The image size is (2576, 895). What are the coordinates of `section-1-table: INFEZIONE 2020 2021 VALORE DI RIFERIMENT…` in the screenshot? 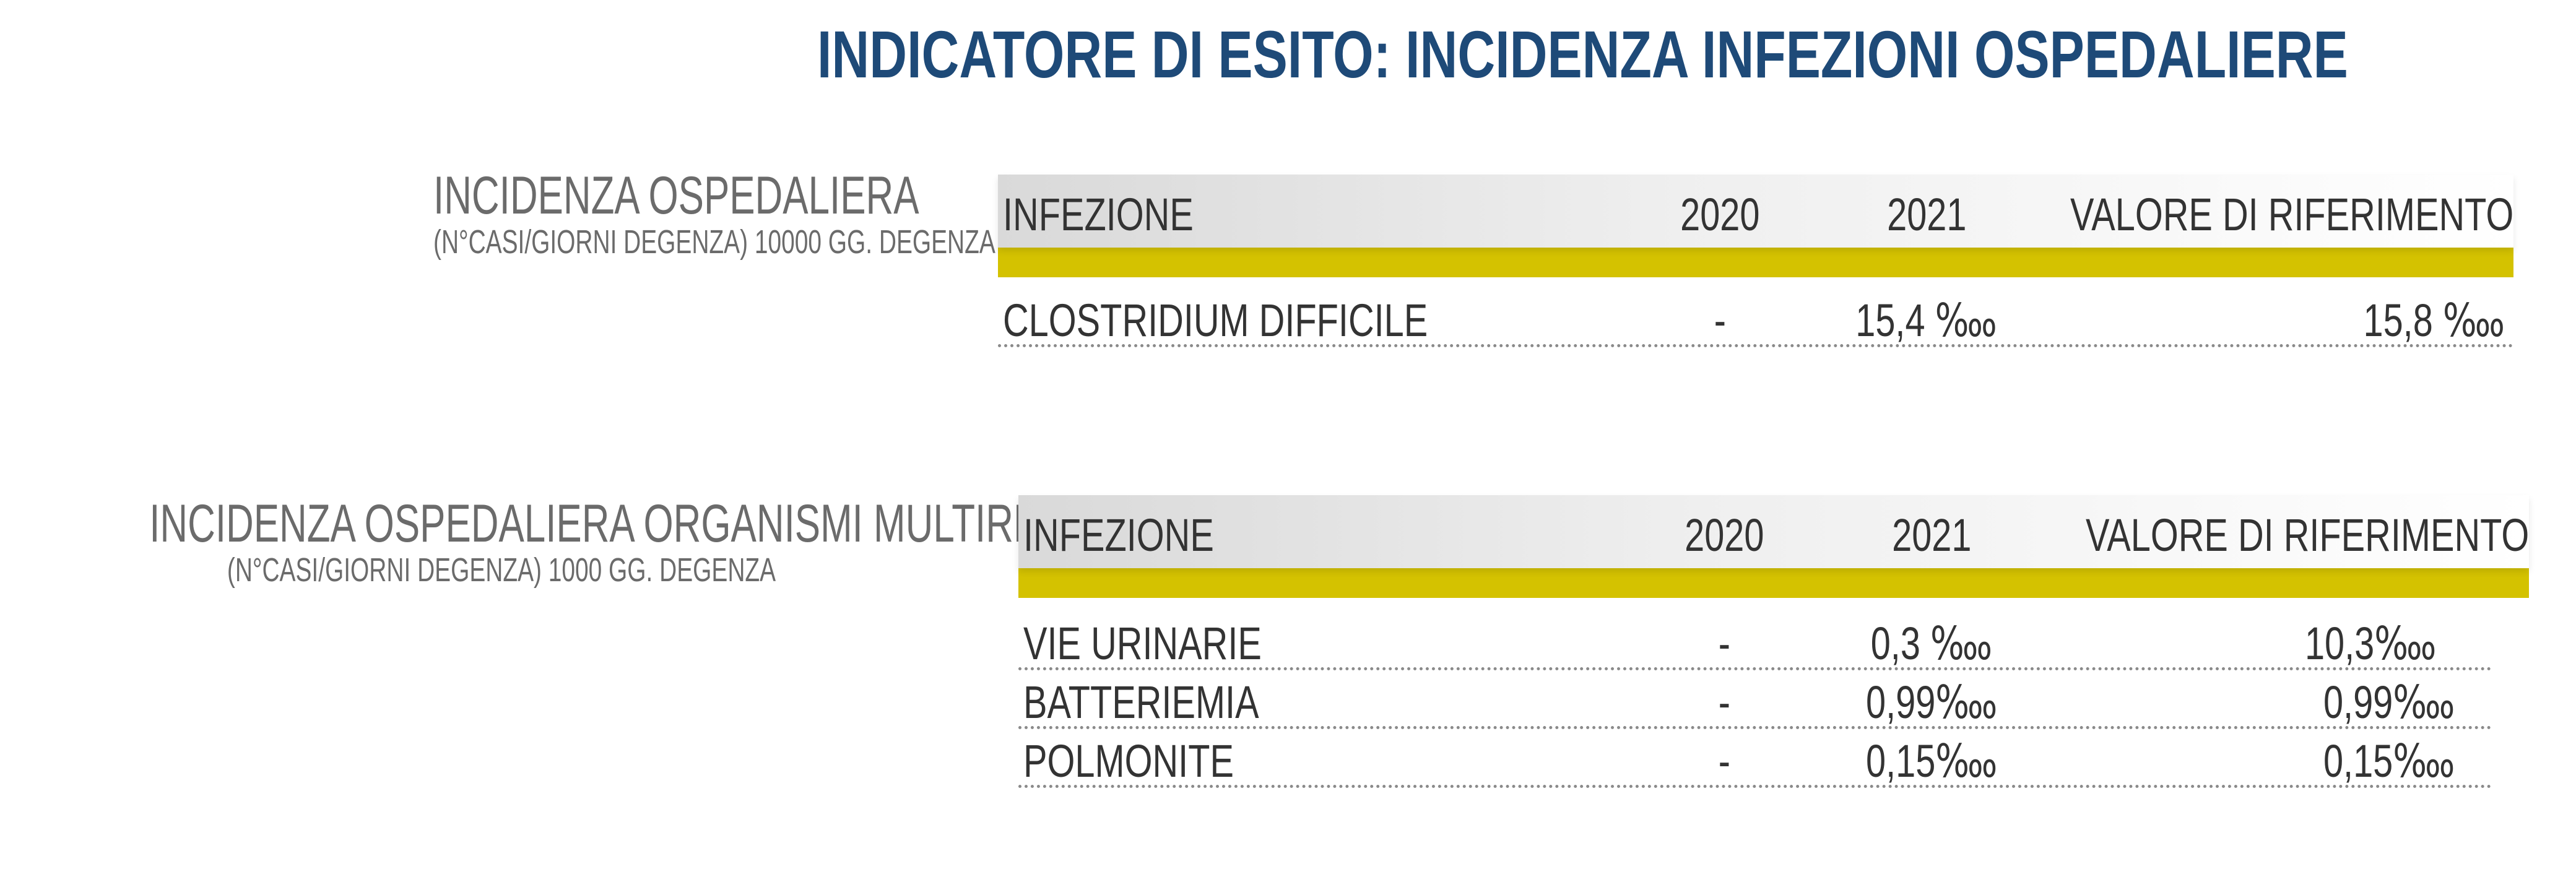 It's located at (1755, 261).